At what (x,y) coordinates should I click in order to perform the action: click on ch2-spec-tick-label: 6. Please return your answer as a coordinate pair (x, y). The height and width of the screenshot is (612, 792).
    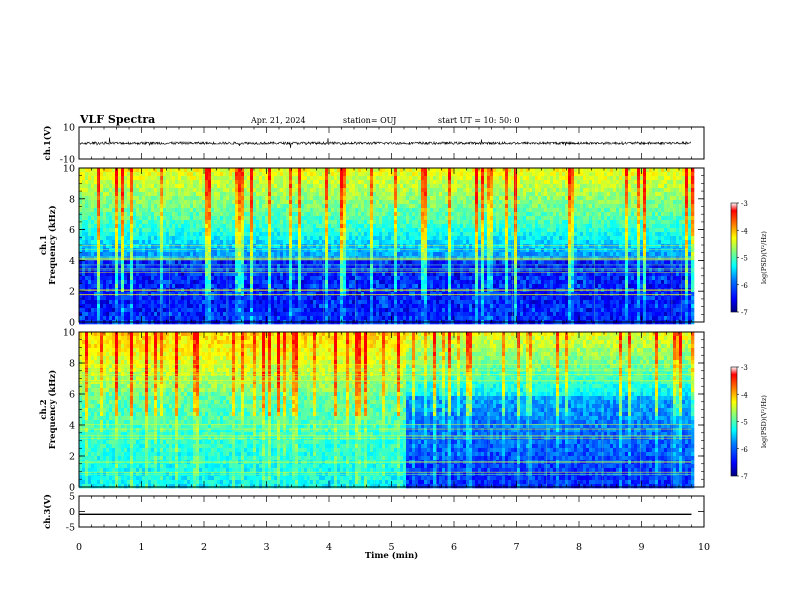
    Looking at the image, I should click on (72, 395).